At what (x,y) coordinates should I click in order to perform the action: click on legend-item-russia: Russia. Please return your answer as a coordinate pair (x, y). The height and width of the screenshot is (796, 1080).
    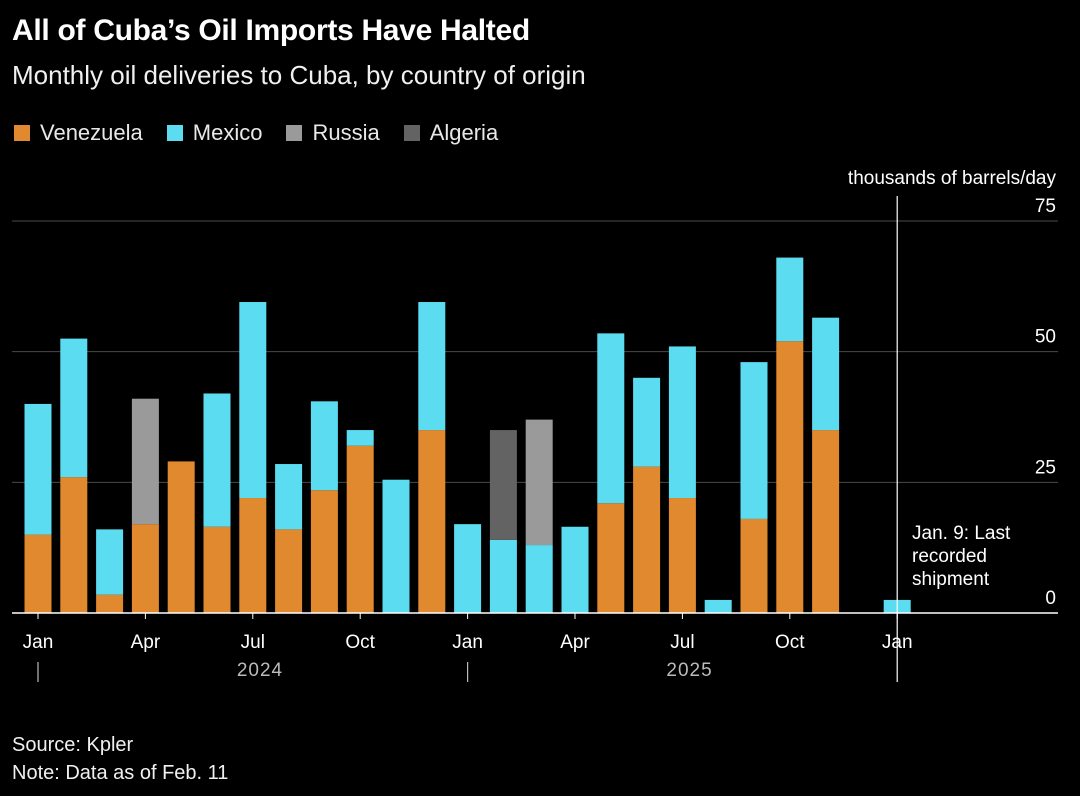
    Looking at the image, I should click on (333, 133).